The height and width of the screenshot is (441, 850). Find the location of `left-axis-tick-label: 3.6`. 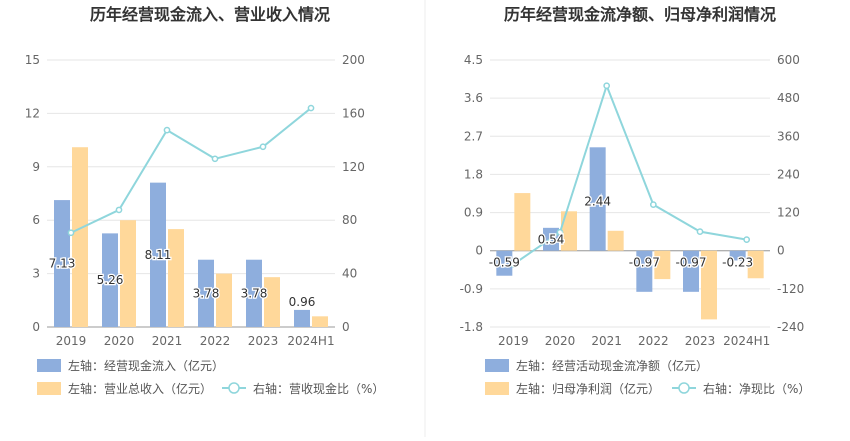

left-axis-tick-label: 3.6 is located at coordinates (473, 98).